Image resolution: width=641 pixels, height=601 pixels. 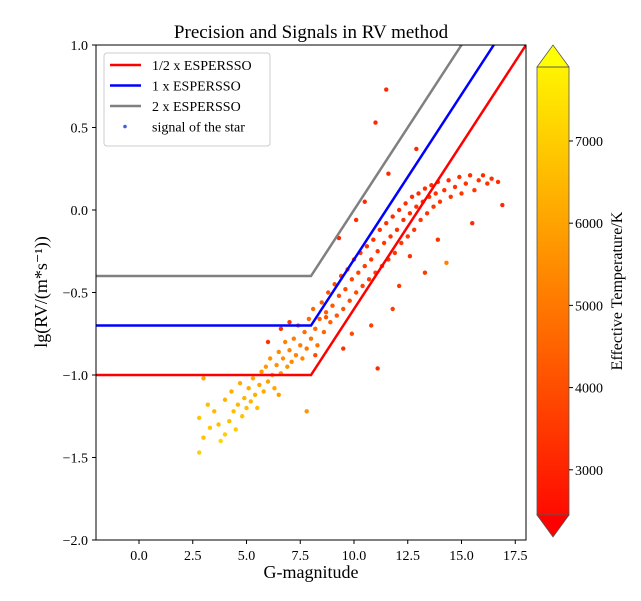 What do you see at coordinates (311, 572) in the screenshot?
I see `x-axis-label: G-magnitude` at bounding box center [311, 572].